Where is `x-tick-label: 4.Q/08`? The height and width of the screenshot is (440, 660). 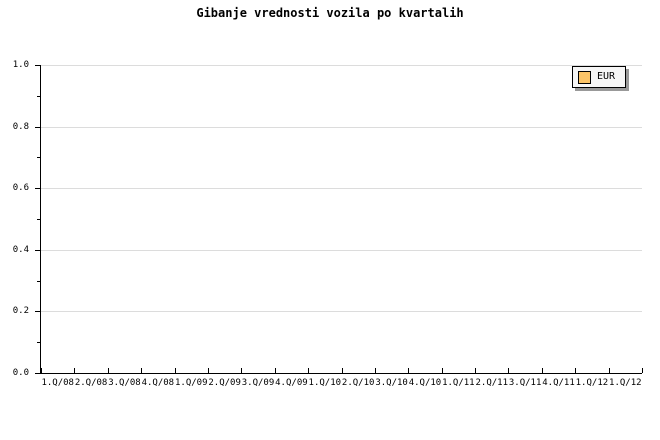
x-tick-label: 4.Q/08 is located at coordinates (158, 383).